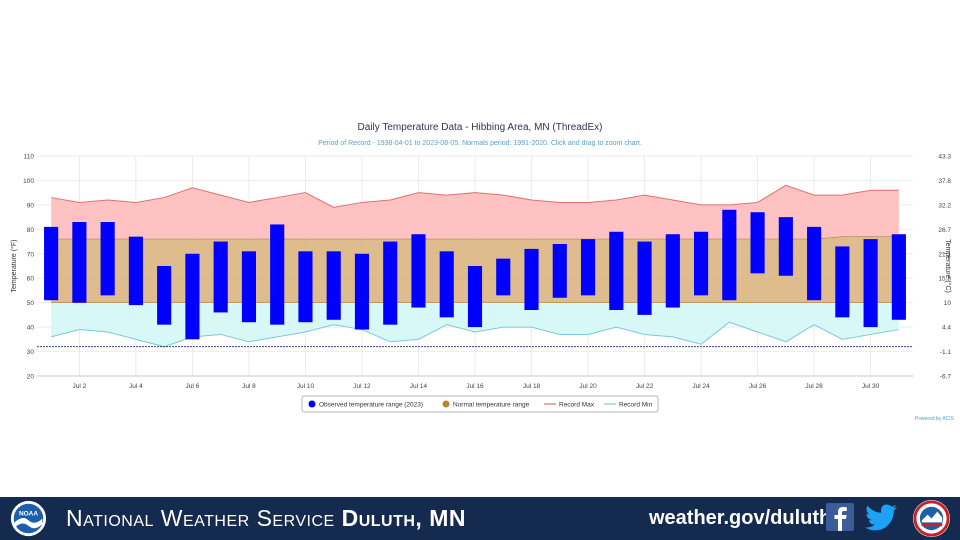 Image resolution: width=960 pixels, height=540 pixels. What do you see at coordinates (944, 230) in the screenshot?
I see `y-tick-label-right: 26.7` at bounding box center [944, 230].